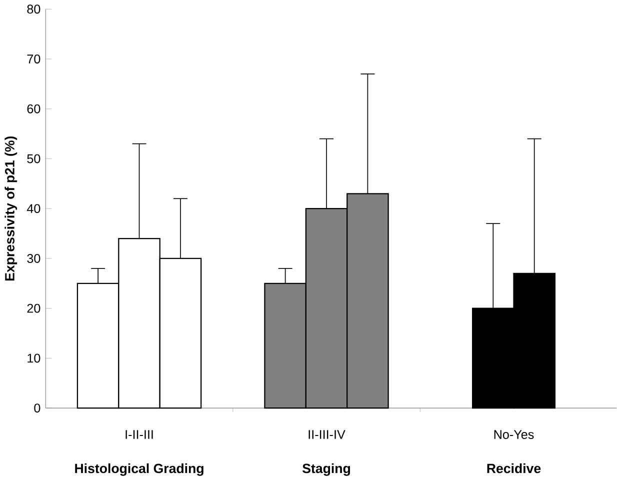  I want to click on y-tick-label: 50, so click(33, 159).